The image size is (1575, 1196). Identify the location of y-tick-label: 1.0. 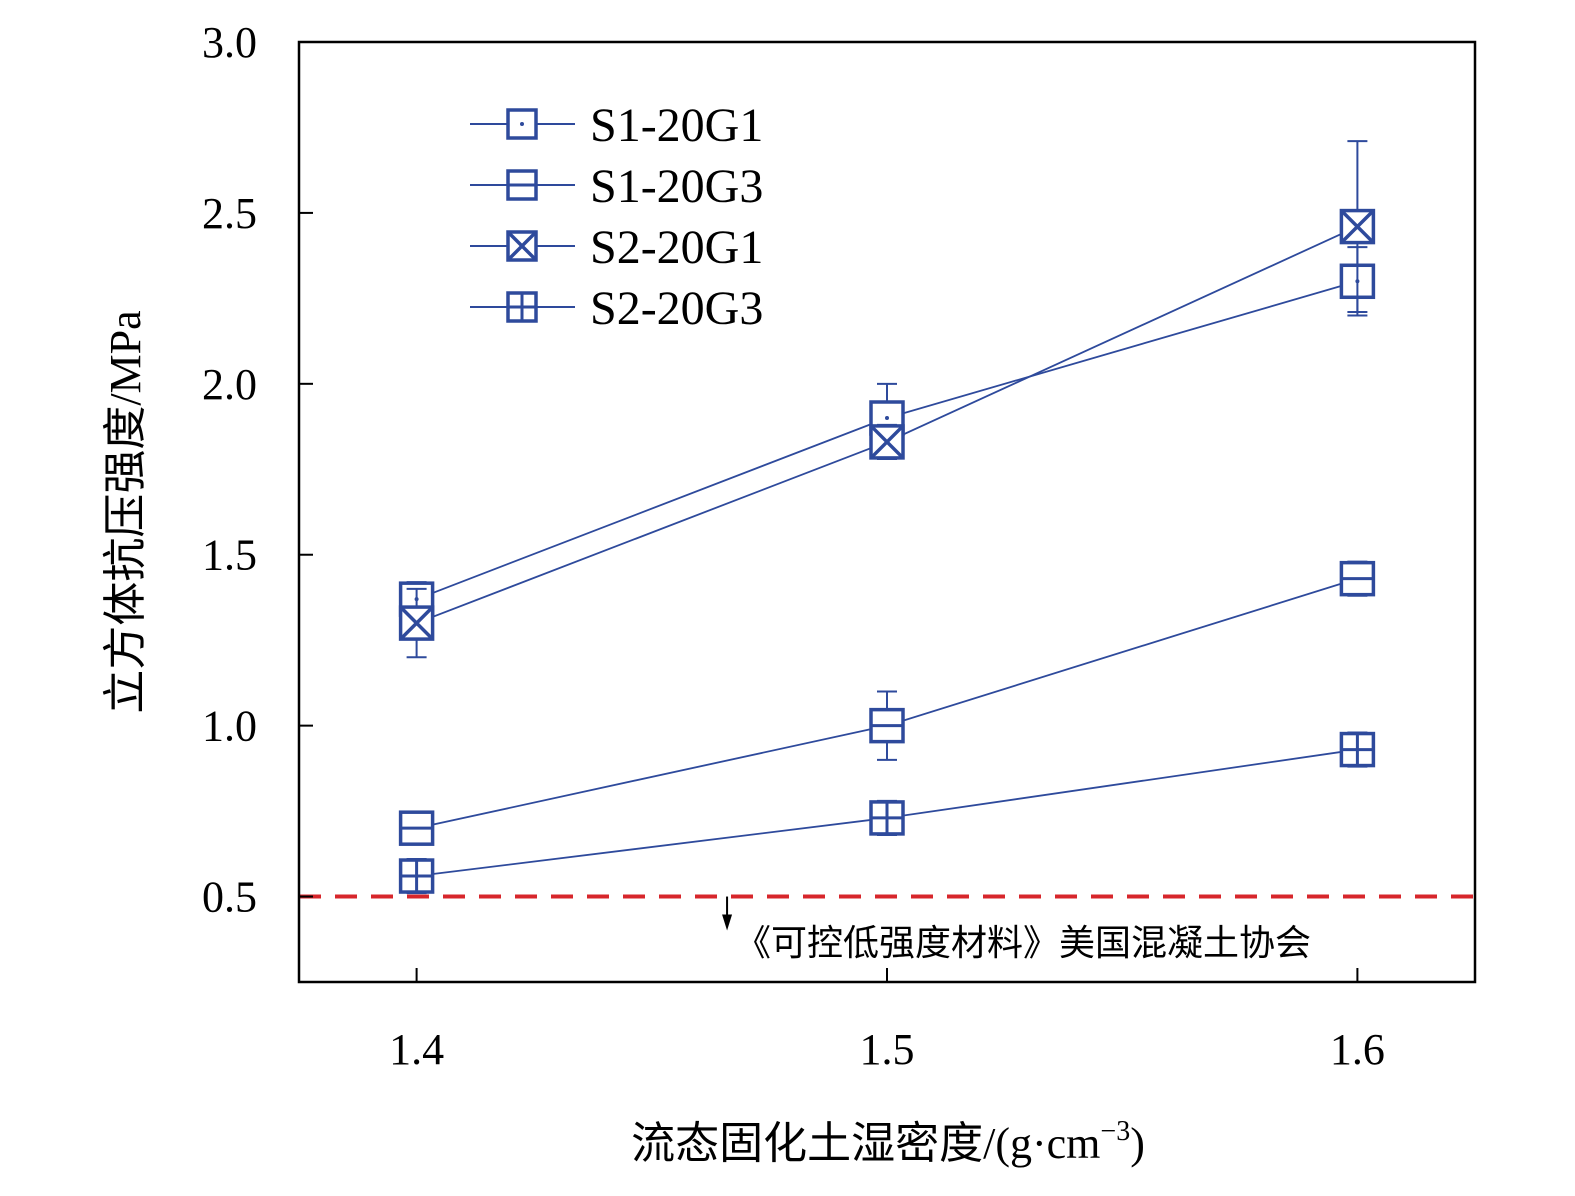
(229, 726).